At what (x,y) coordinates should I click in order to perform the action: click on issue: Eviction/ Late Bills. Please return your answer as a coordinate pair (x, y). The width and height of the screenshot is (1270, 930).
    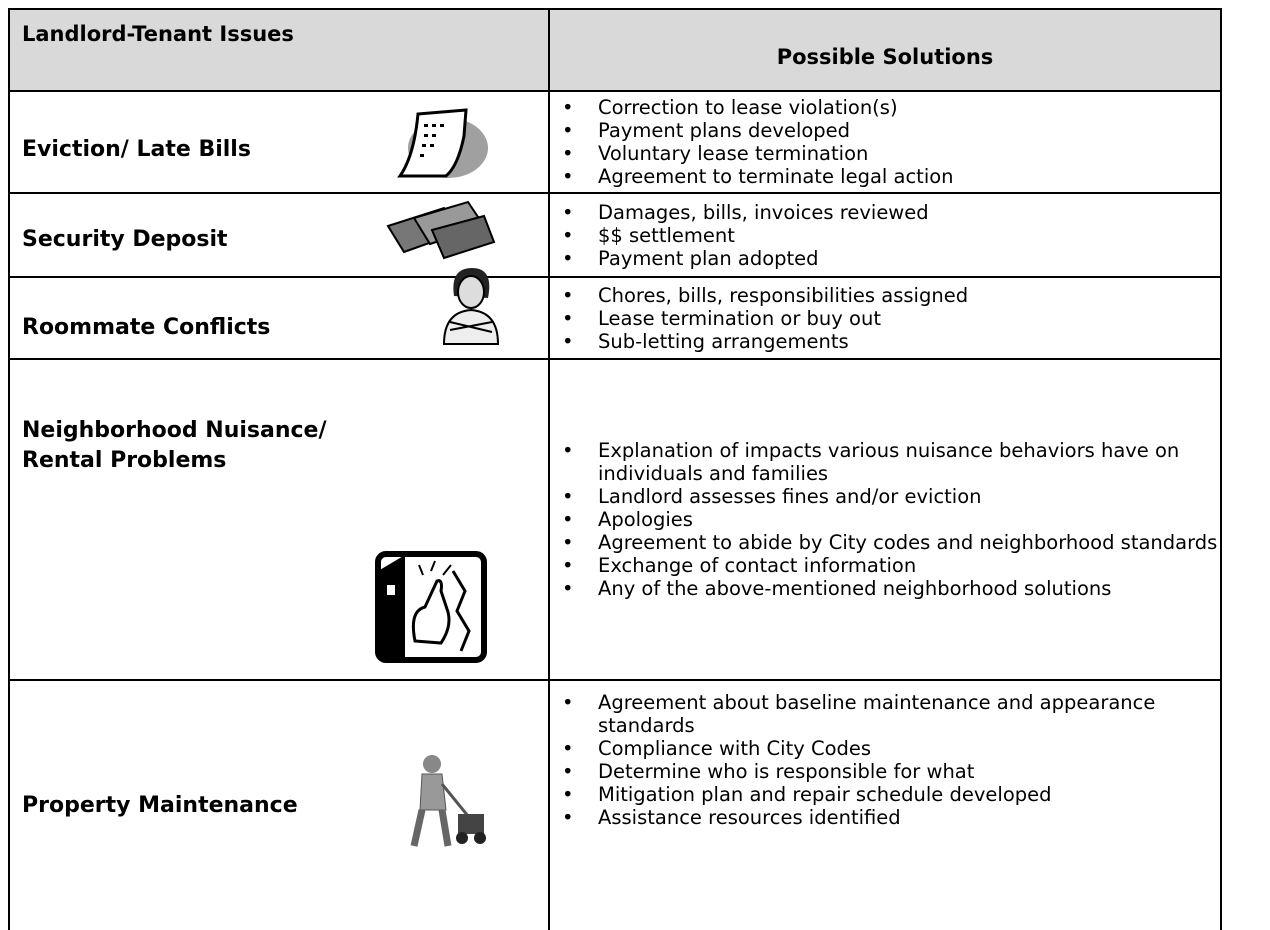
    Looking at the image, I should click on (136, 149).